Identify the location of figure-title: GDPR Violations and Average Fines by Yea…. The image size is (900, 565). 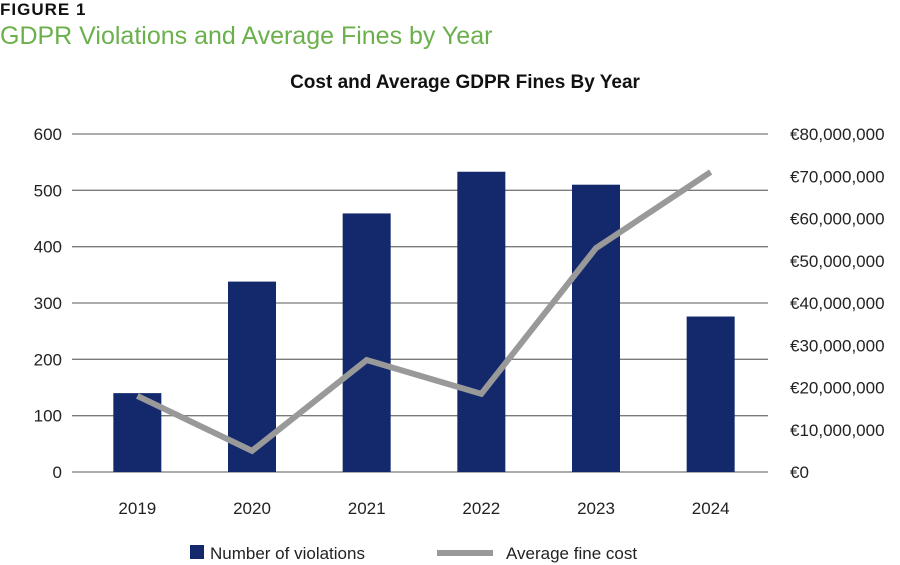
(246, 36).